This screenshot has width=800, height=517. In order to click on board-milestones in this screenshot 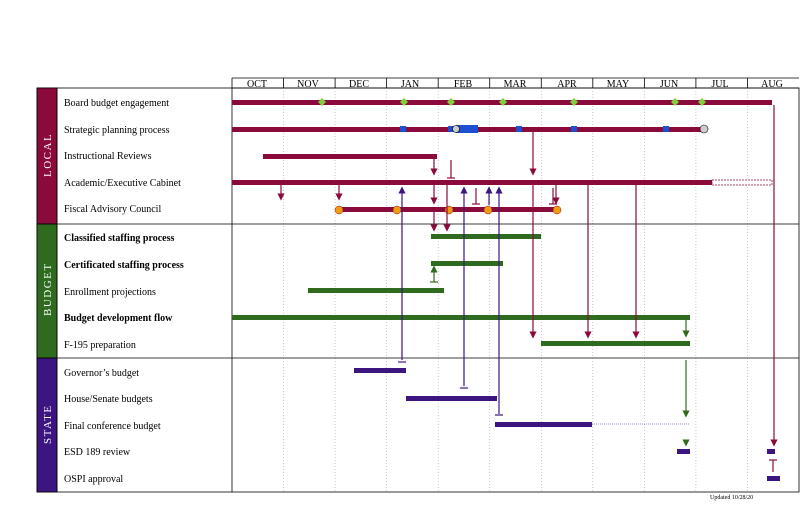, I will do `click(512, 102)`.